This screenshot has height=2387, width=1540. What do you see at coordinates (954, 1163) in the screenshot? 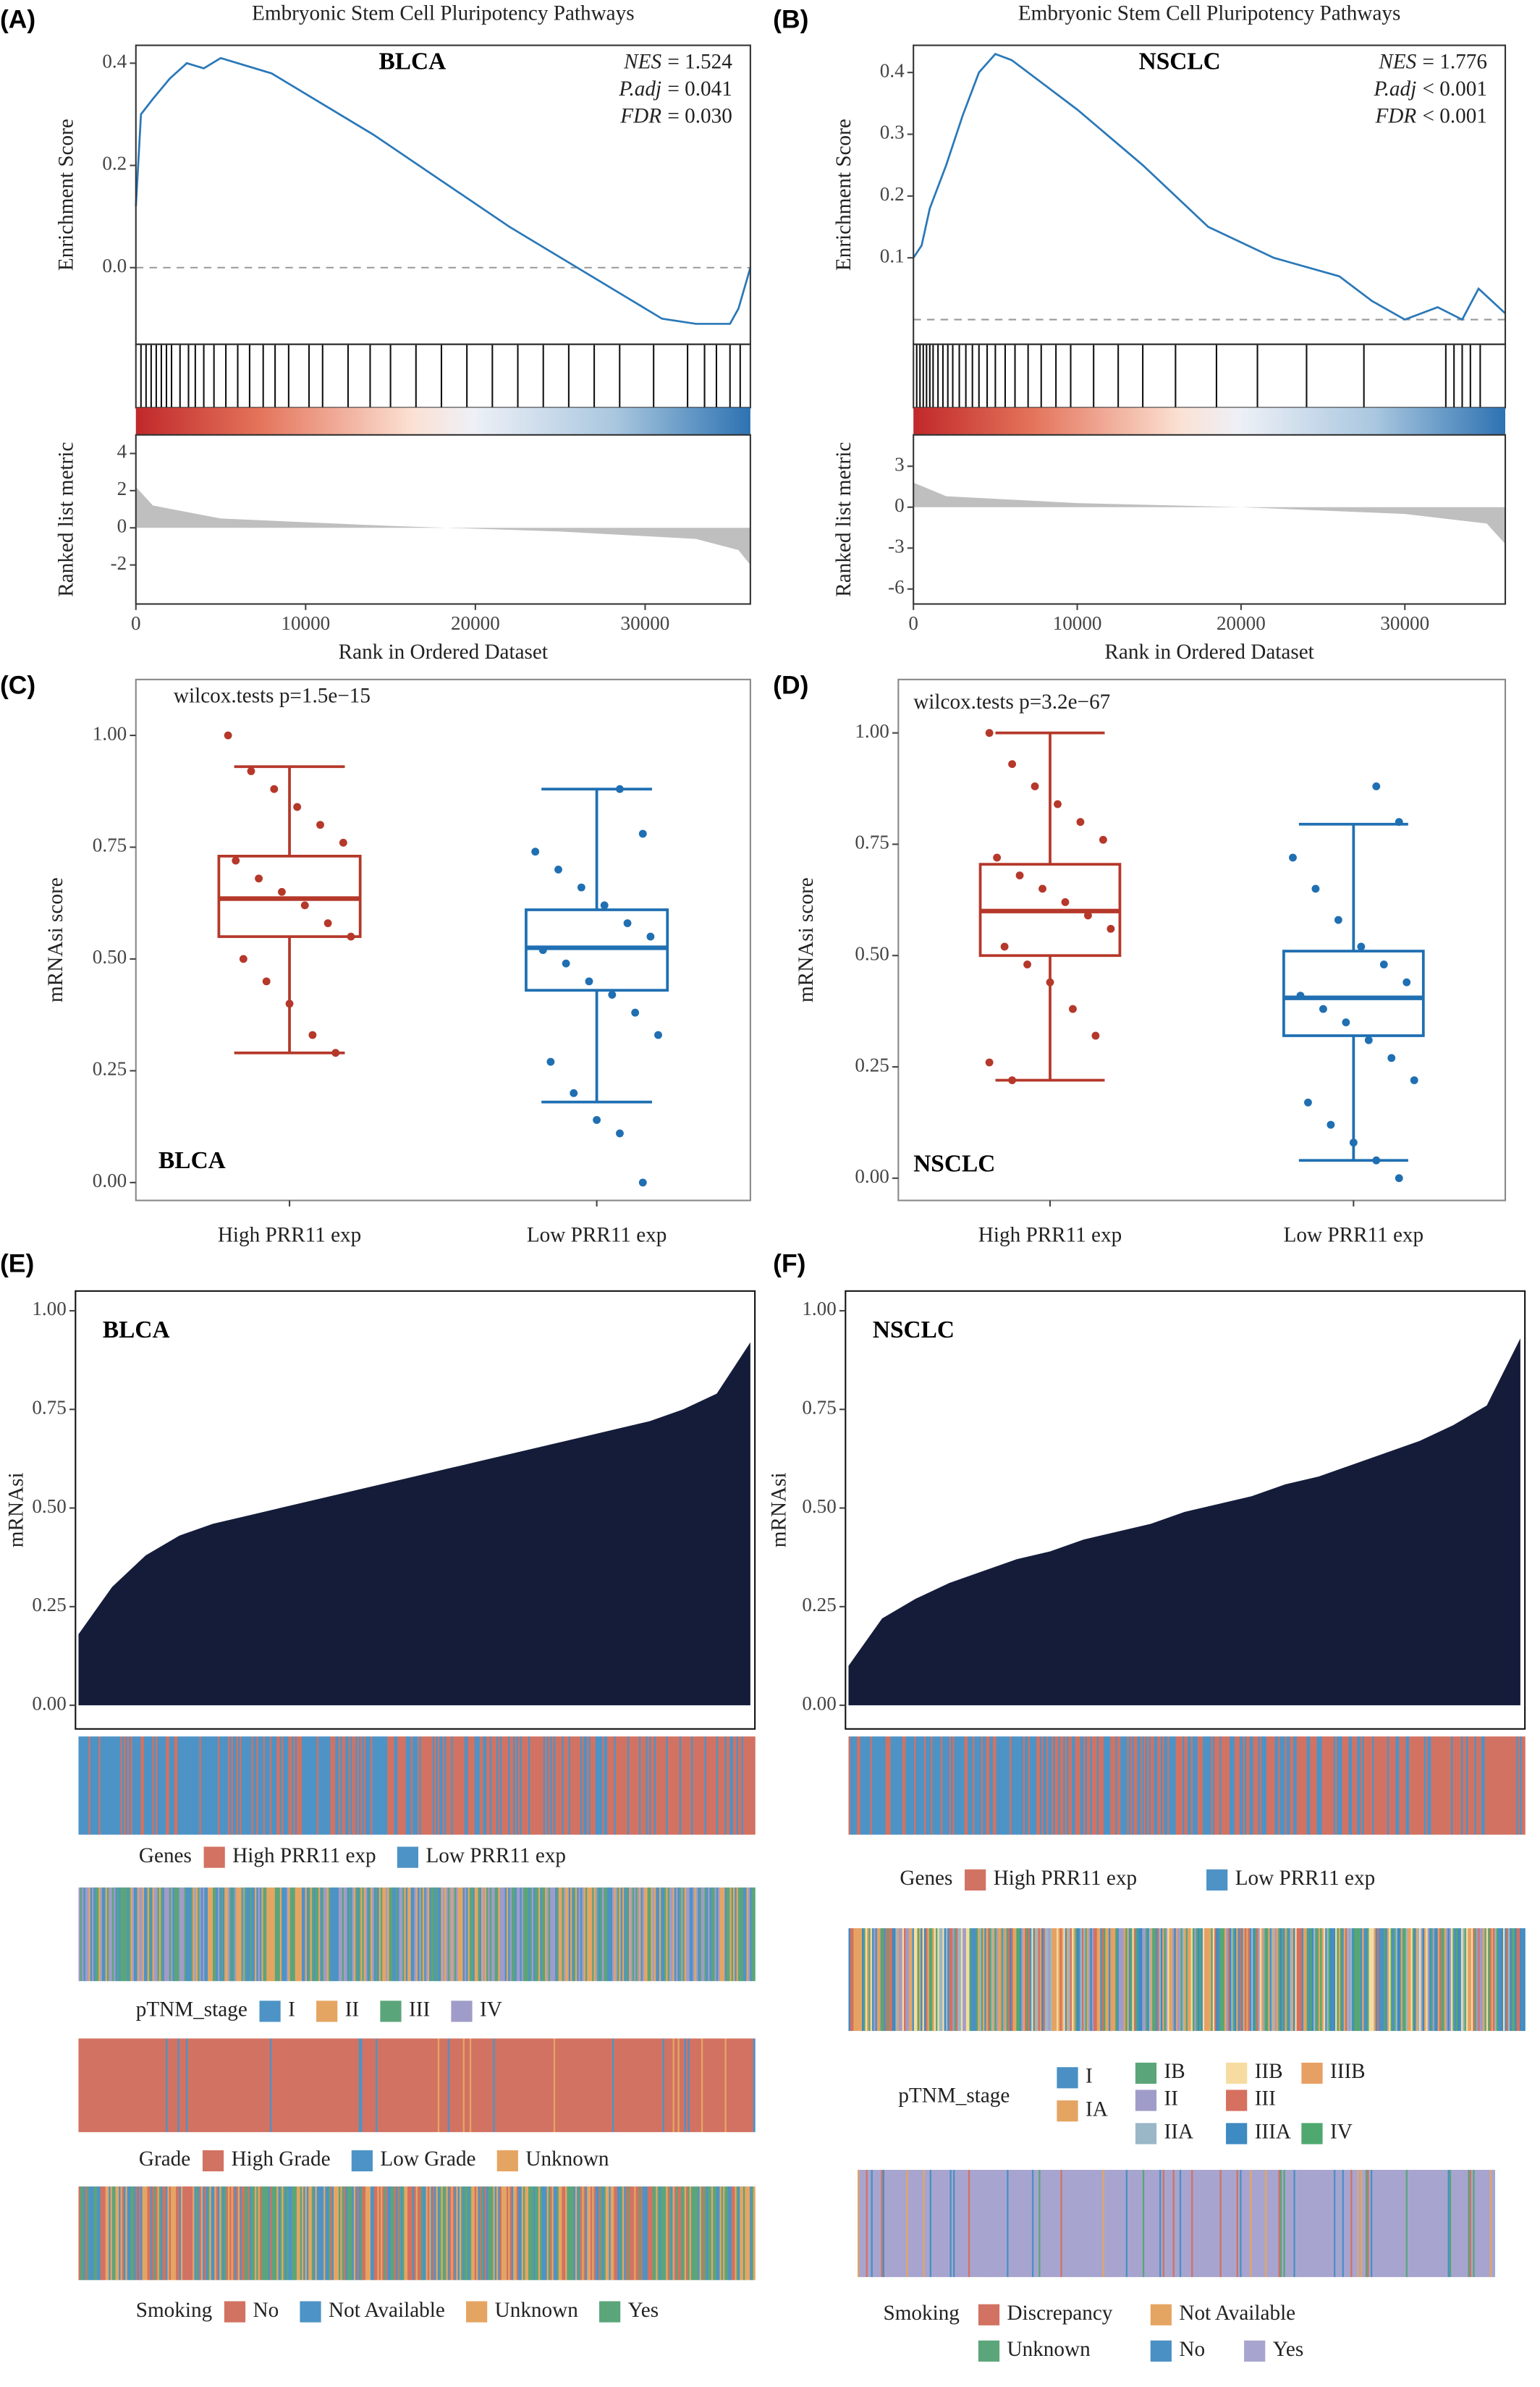
I see `cohort-label: NSCLC` at bounding box center [954, 1163].